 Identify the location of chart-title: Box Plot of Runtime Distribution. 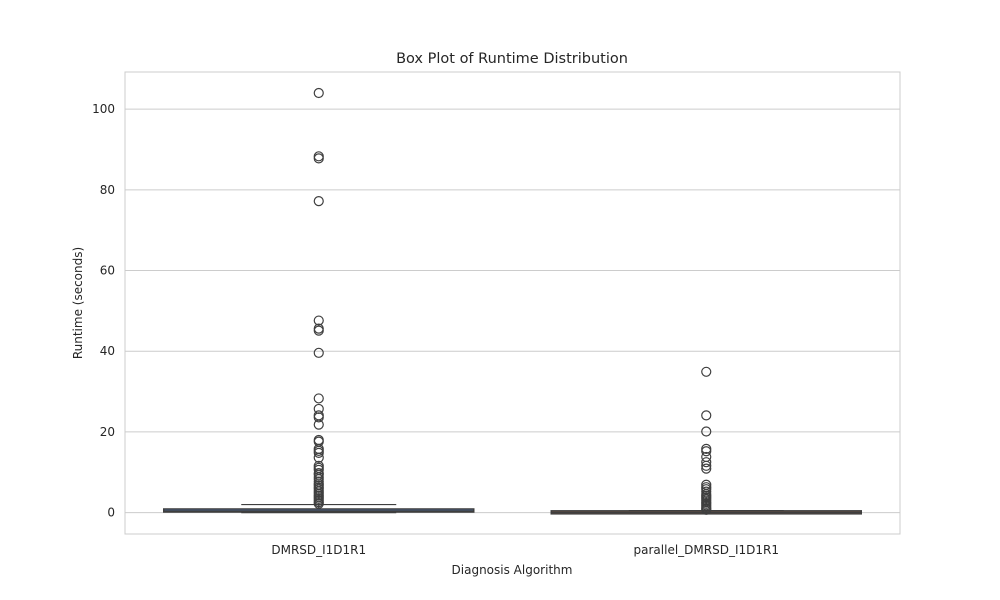
(512, 59).